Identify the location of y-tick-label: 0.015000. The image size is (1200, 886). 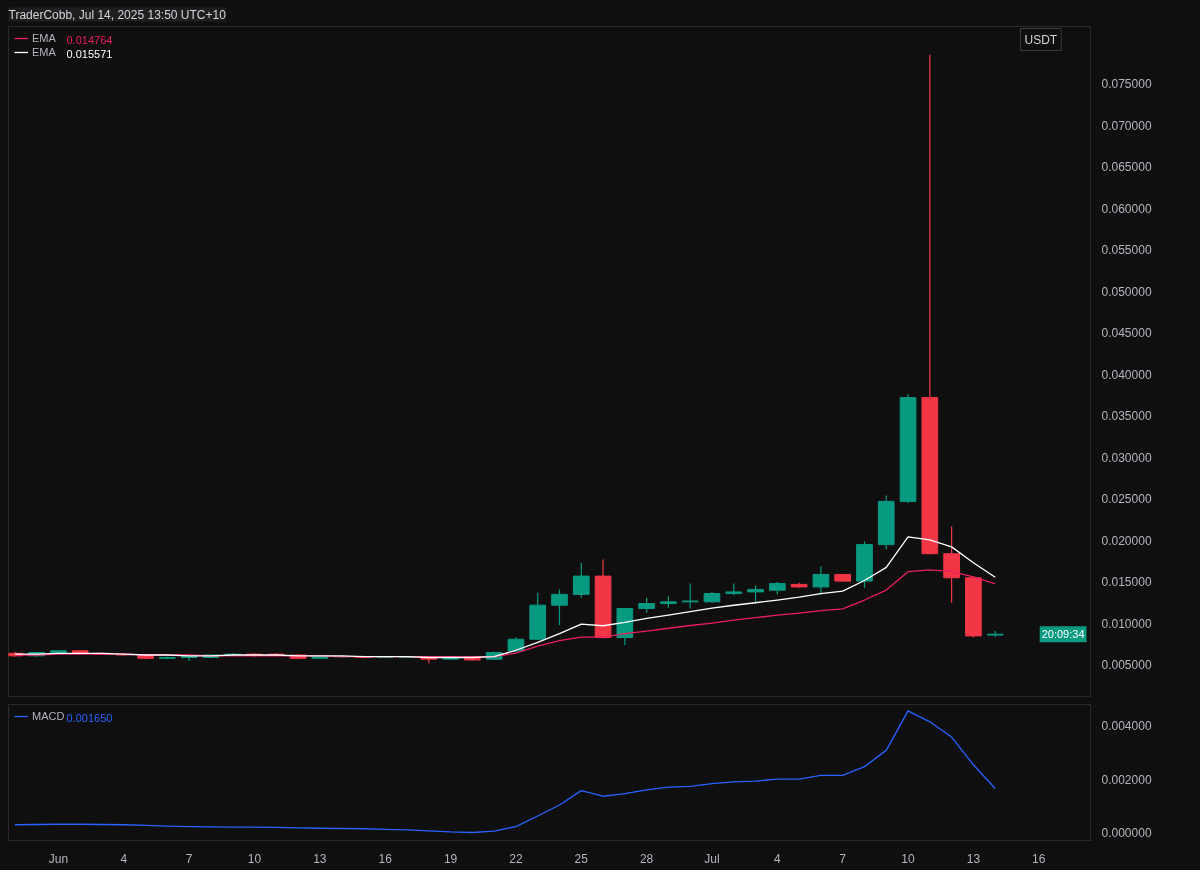
(1126, 582).